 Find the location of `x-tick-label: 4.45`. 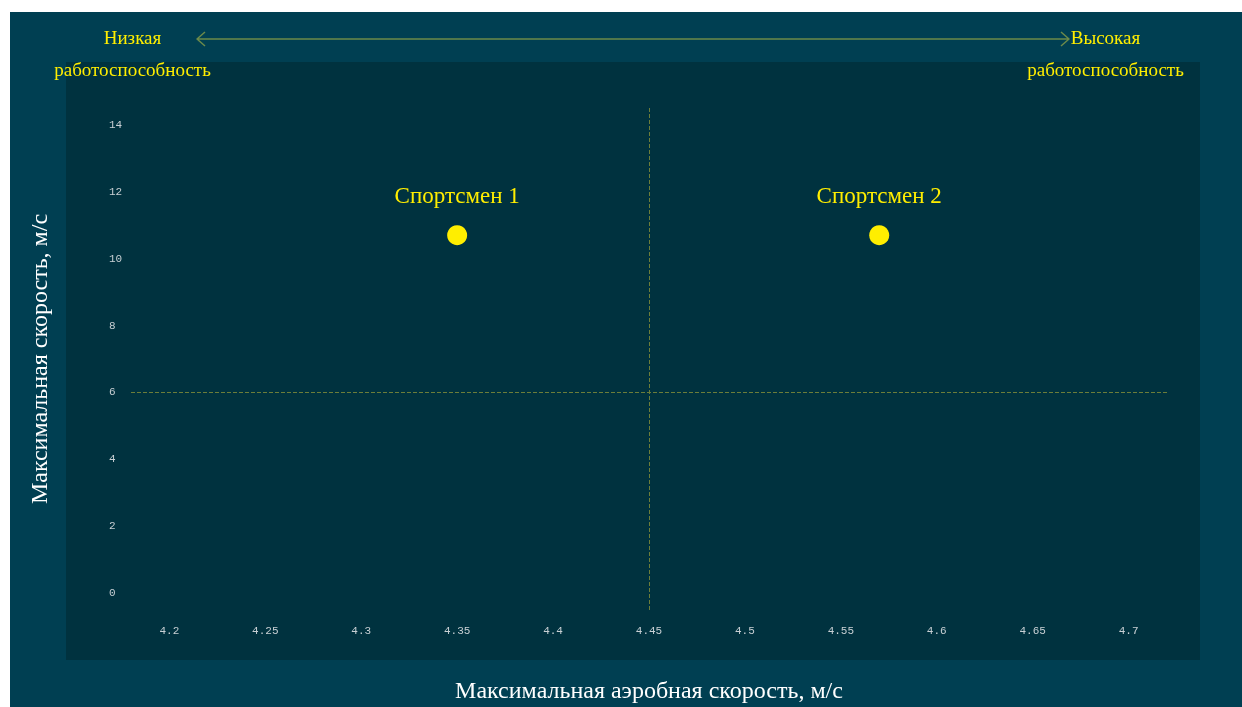

x-tick-label: 4.45 is located at coordinates (649, 630).